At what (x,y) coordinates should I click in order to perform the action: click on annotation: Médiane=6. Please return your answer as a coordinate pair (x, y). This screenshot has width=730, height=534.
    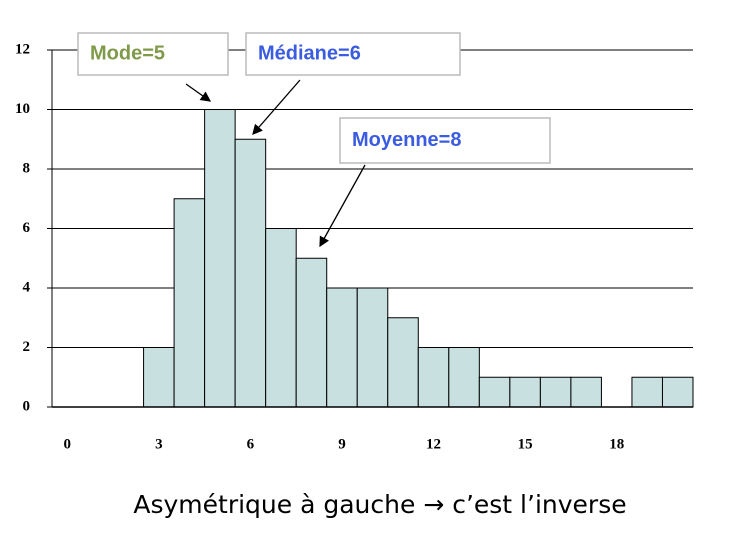
    Looking at the image, I should click on (309, 53).